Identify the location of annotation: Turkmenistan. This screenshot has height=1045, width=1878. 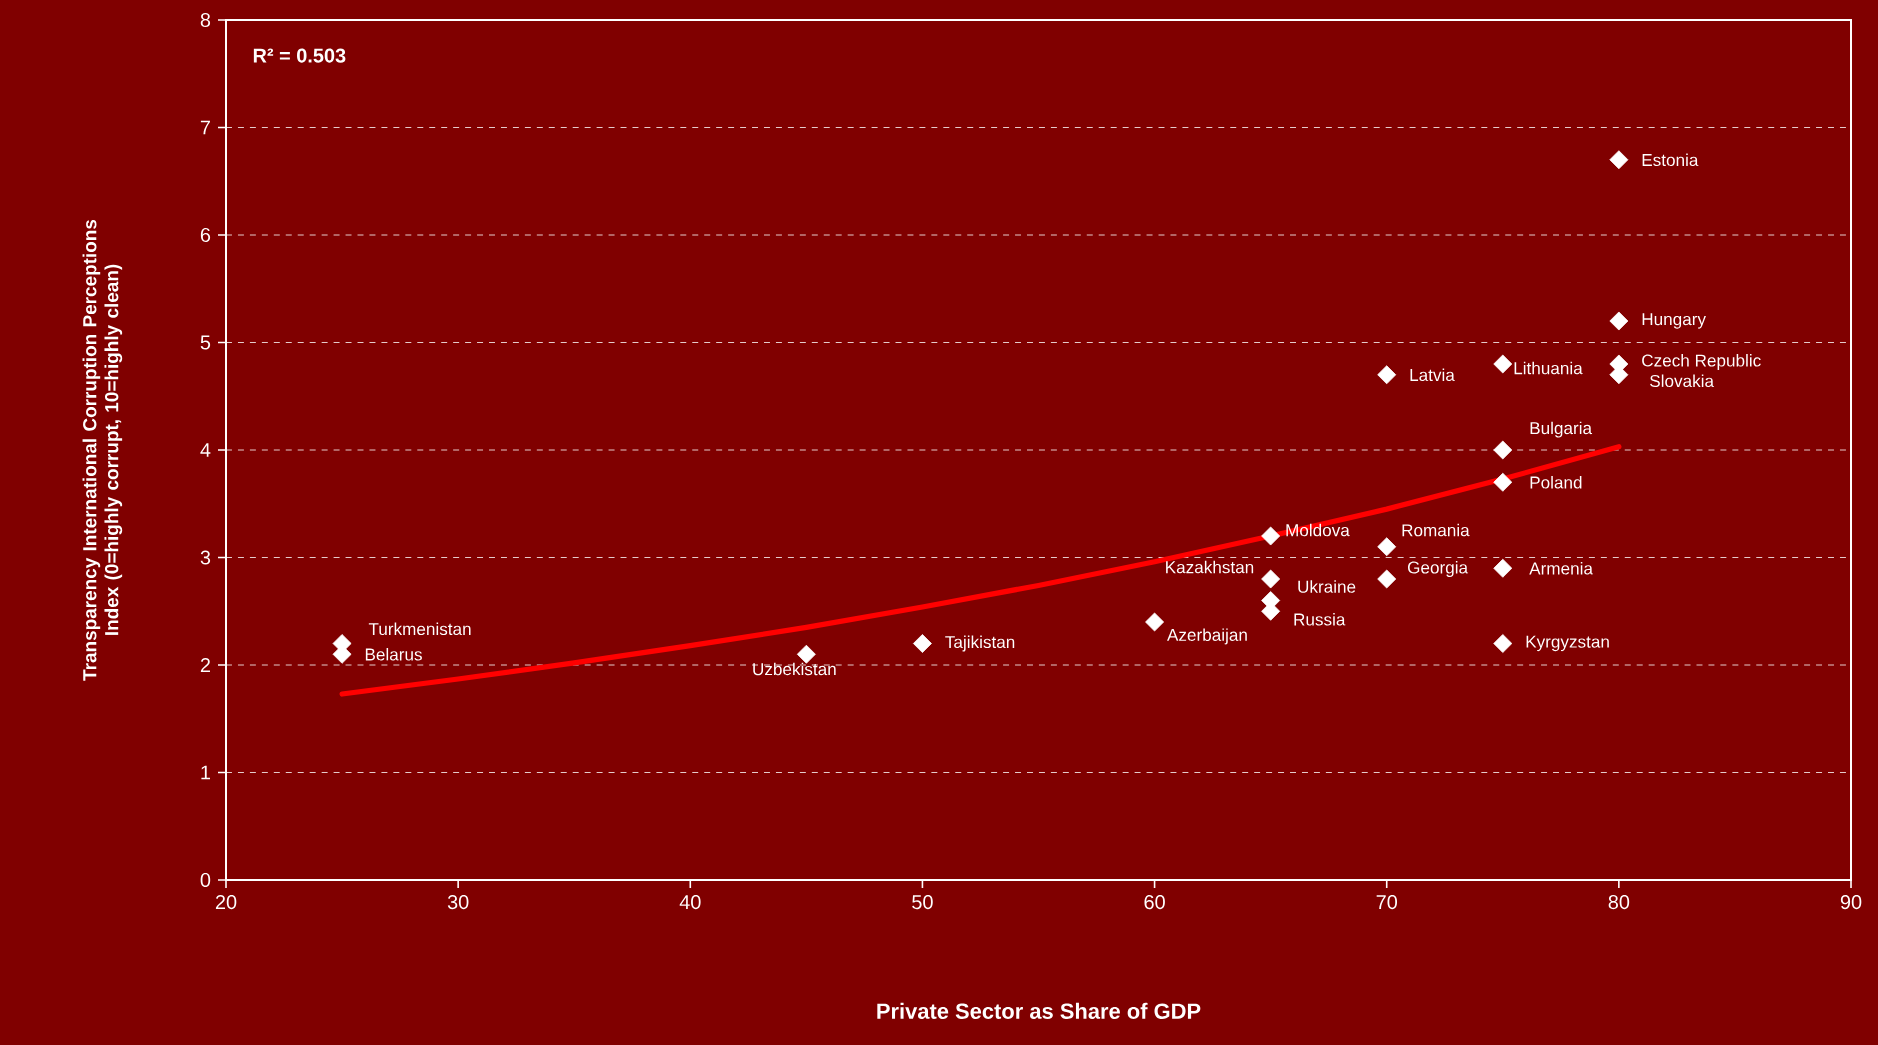
(419, 629).